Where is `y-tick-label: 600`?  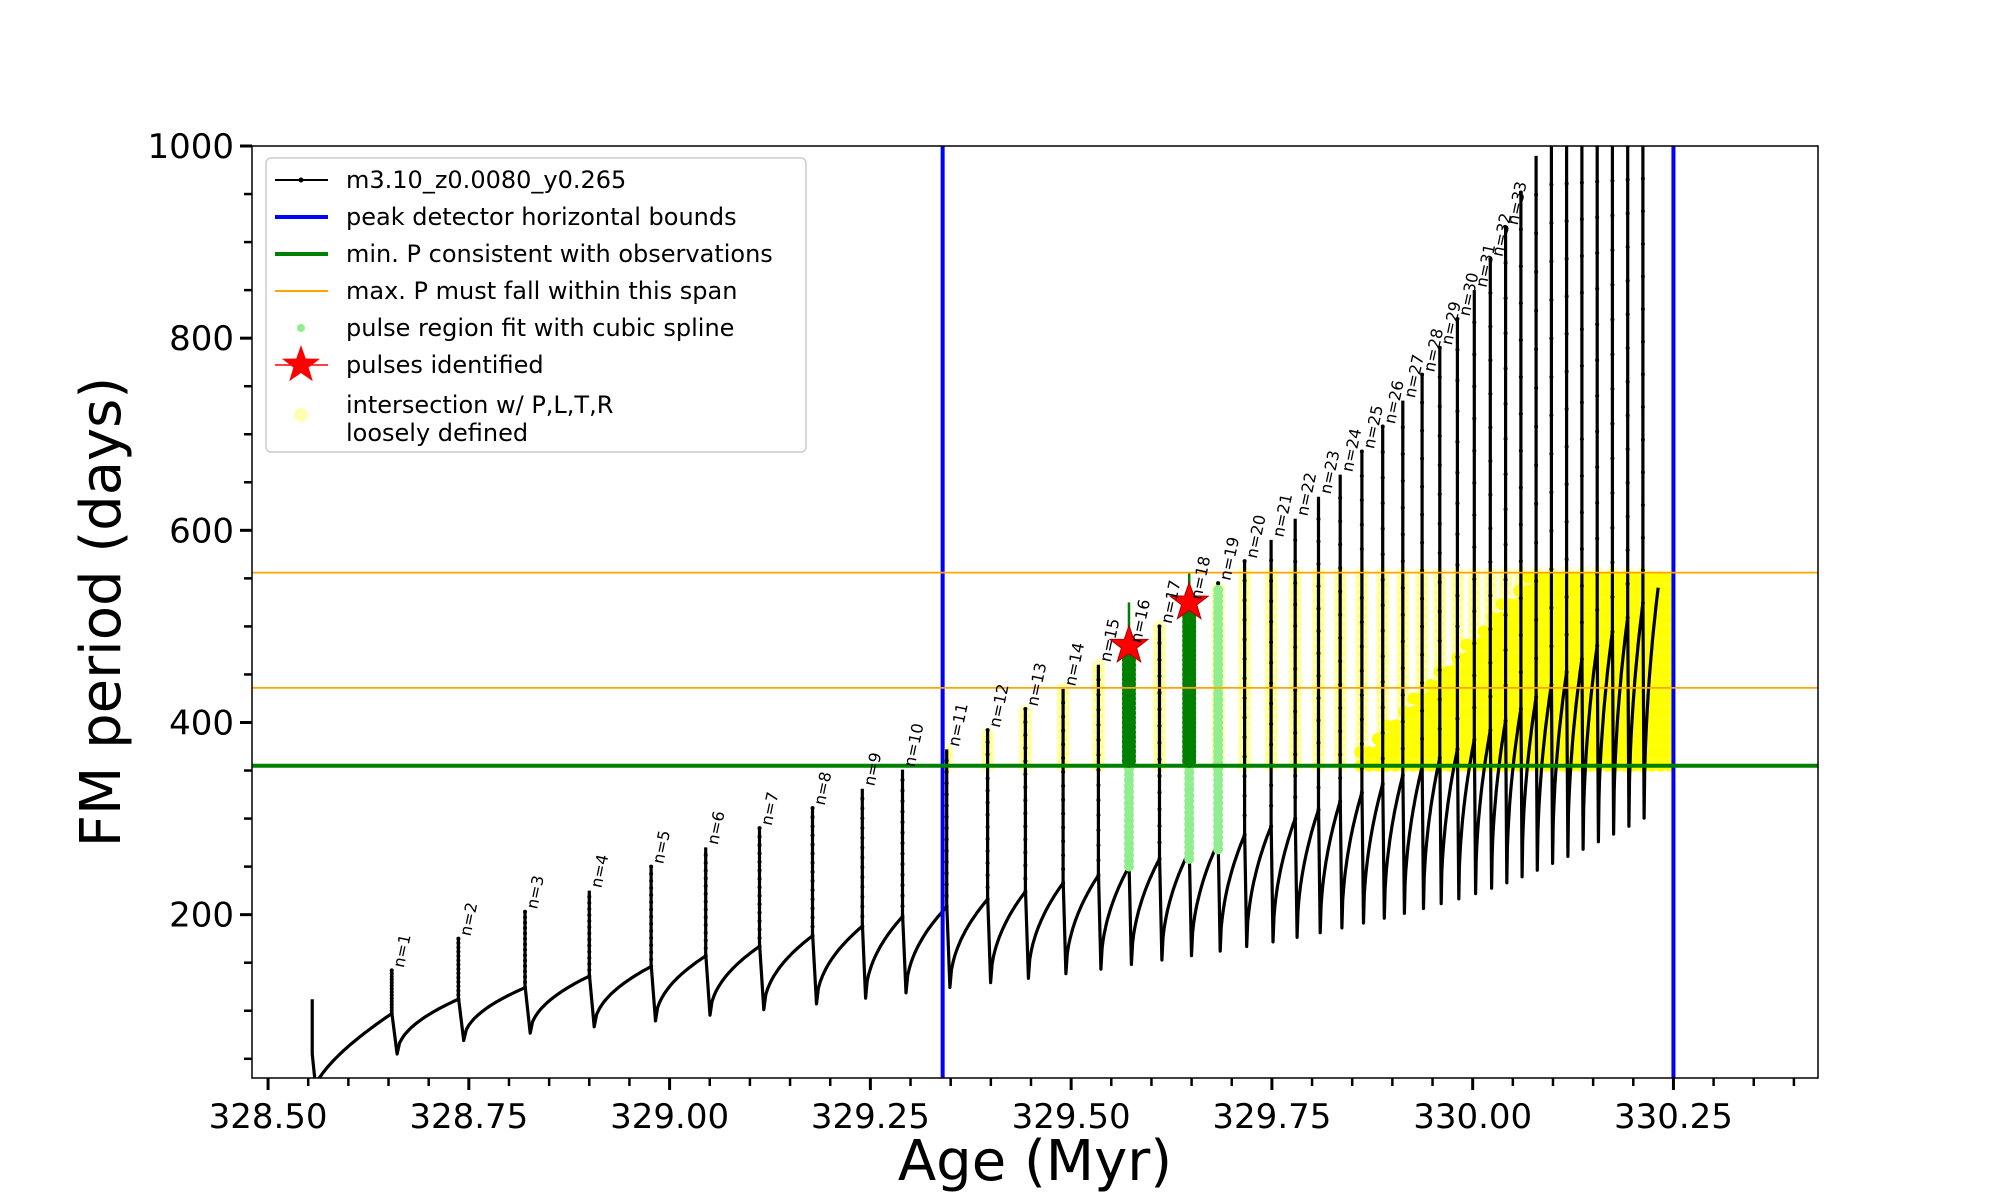 y-tick-label: 600 is located at coordinates (201, 531).